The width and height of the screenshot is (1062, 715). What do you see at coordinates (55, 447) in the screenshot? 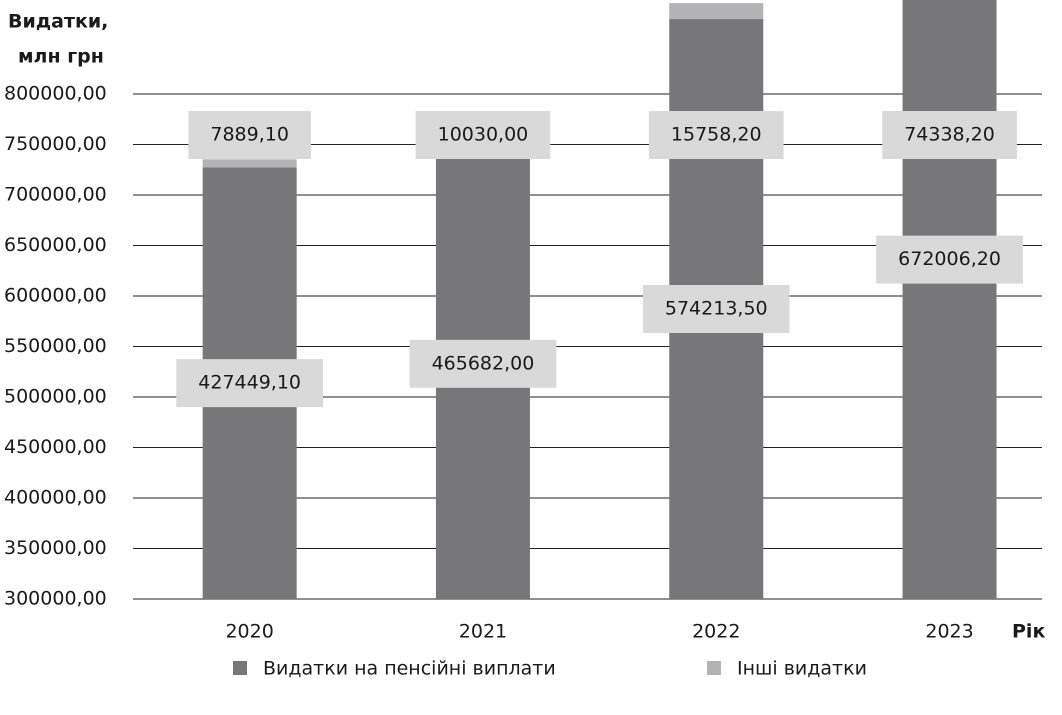
I see `y-tick-label: 450000,00` at bounding box center [55, 447].